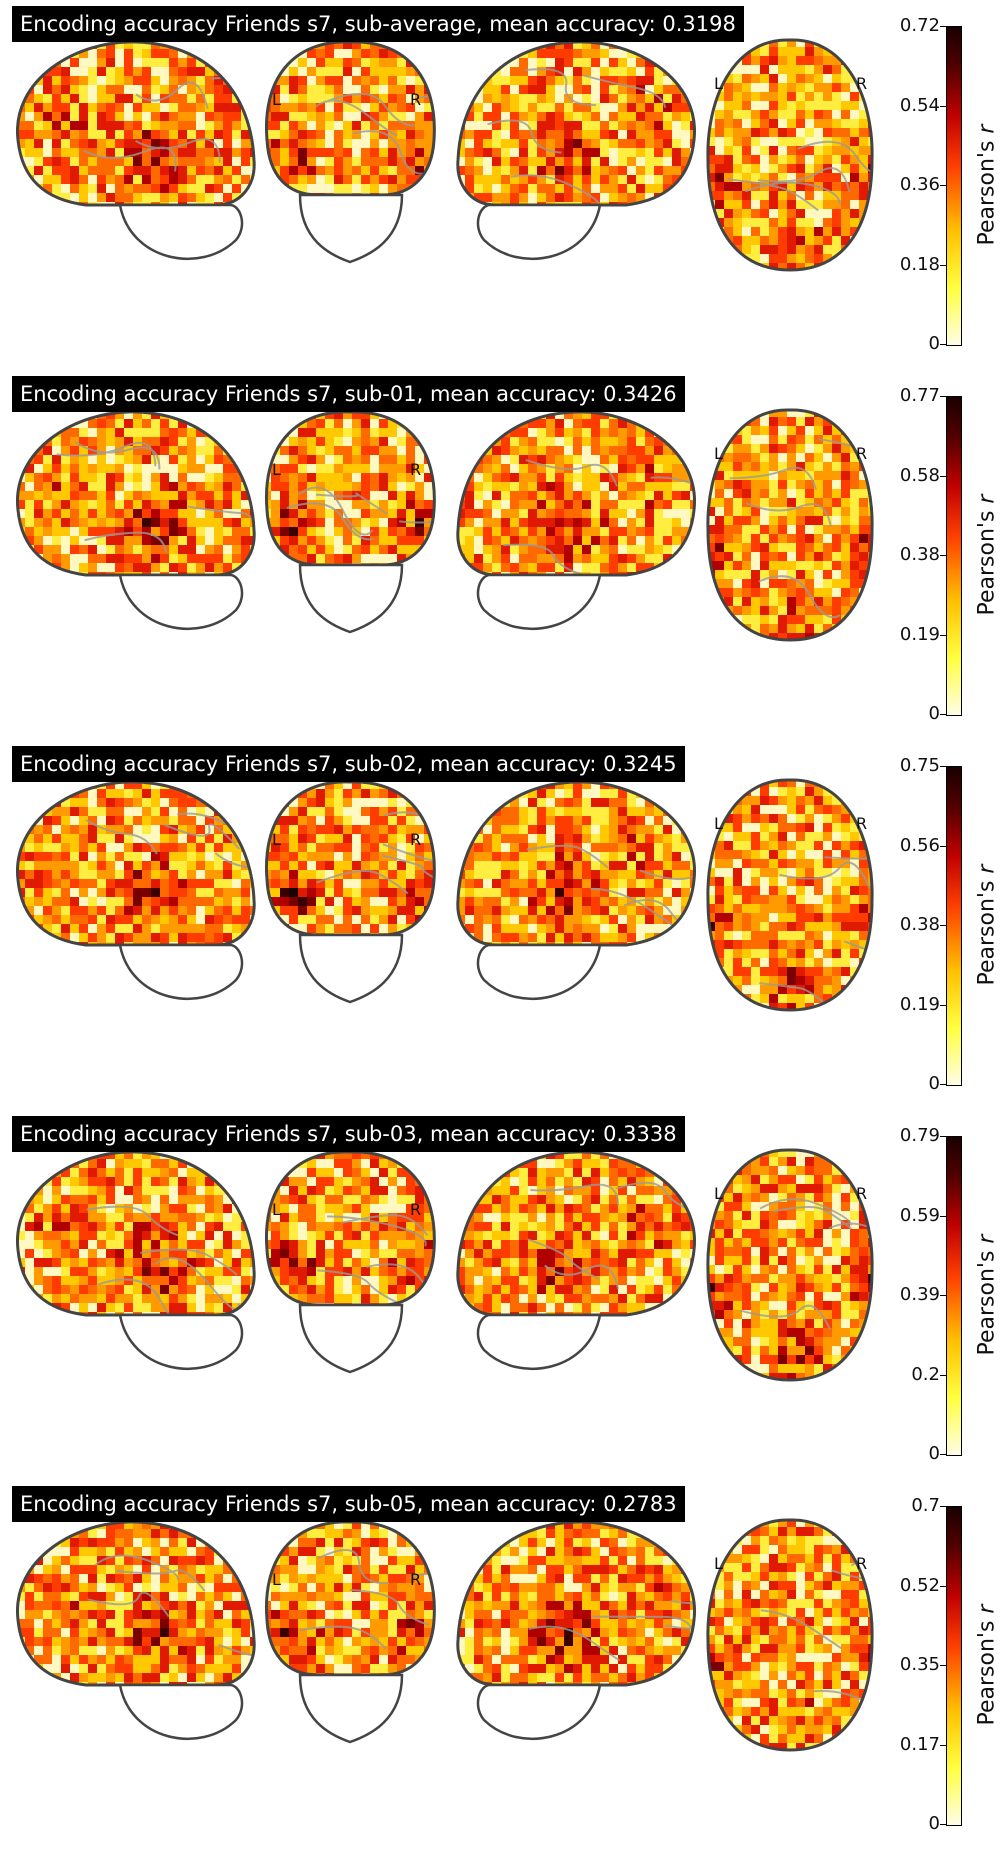 Image resolution: width=1004 pixels, height=1850 pixels. What do you see at coordinates (919, 1664) in the screenshot?
I see `colorbar-tick-label: 0.35` at bounding box center [919, 1664].